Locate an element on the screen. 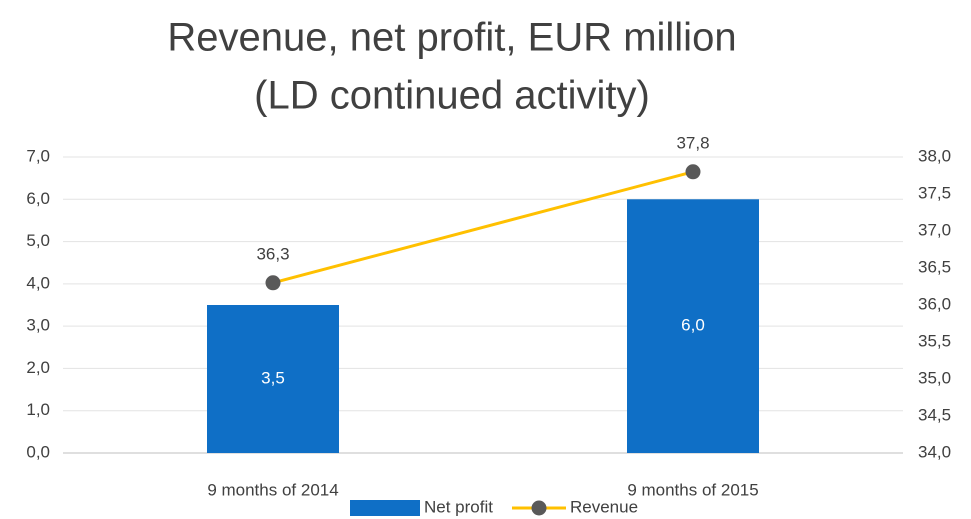 The image size is (971, 519). y-tick-label: 5,0 is located at coordinates (38, 240).